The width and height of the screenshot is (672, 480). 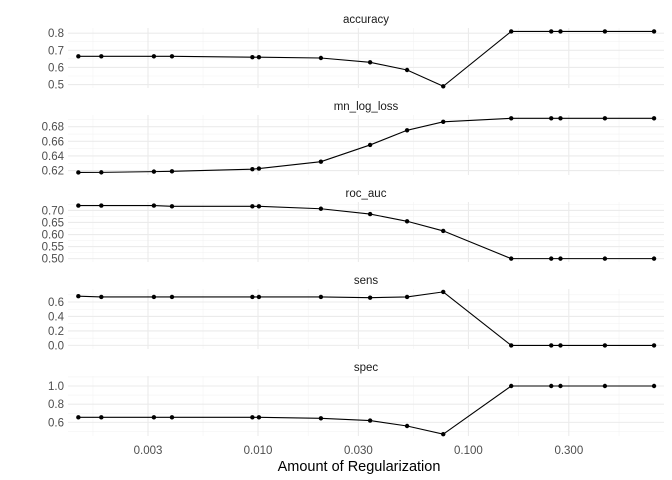 I want to click on panel-mn-log-loss: mn_log_loss 0.62 0.64 0.66 0.68, so click(x=353, y=139).